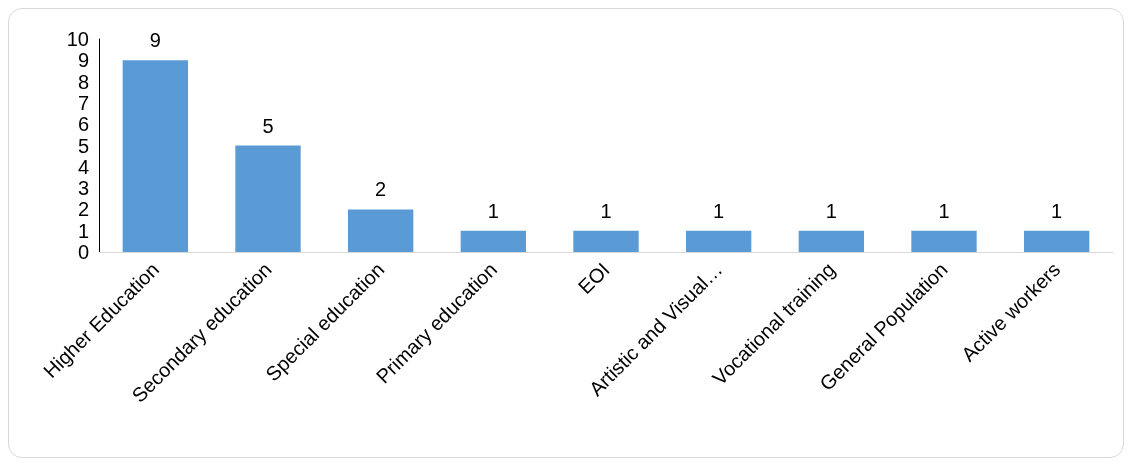 The image size is (1132, 466). I want to click on y-tick-label: 10, so click(77, 39).